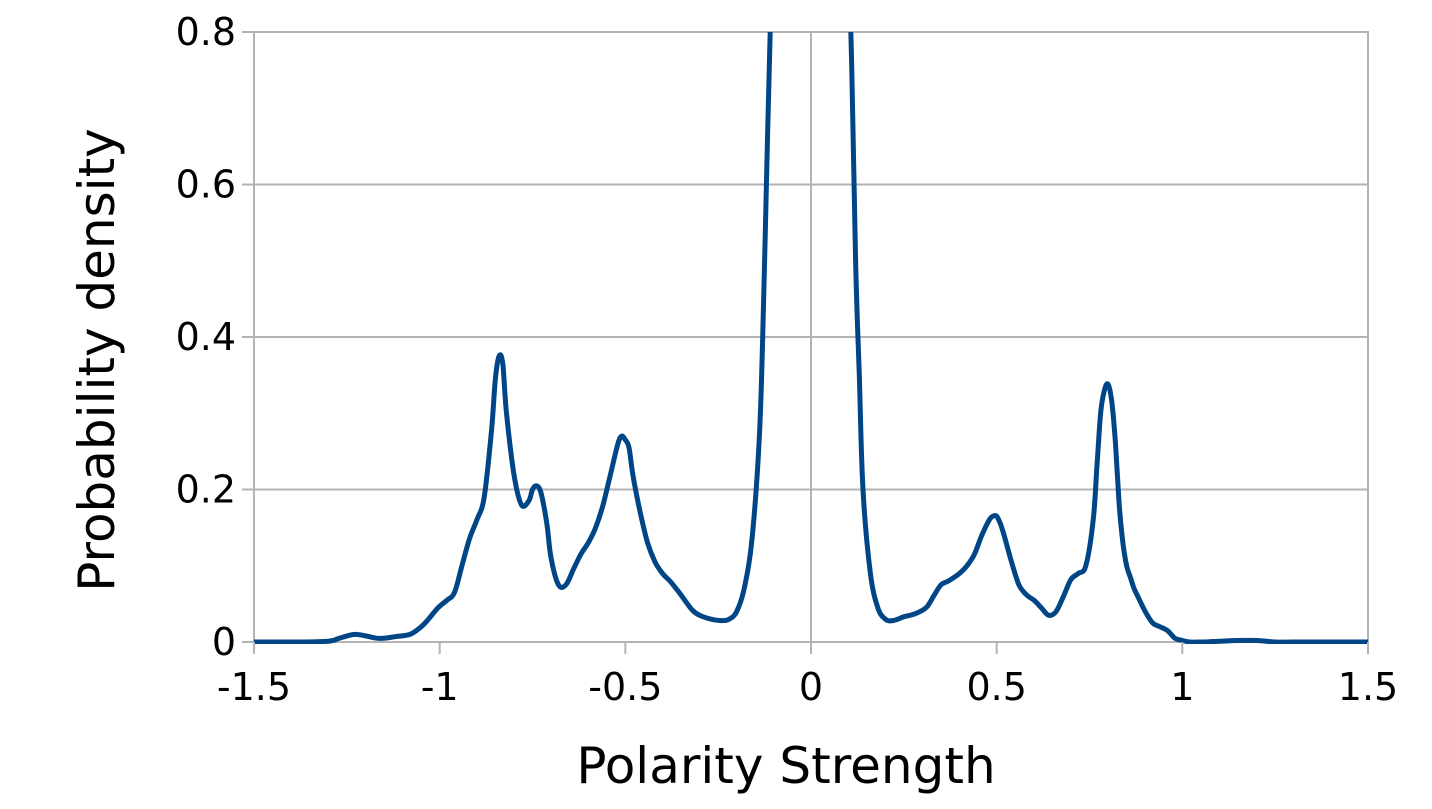  Describe the element at coordinates (206, 490) in the screenshot. I see `y-tick-label: 0.2` at that location.